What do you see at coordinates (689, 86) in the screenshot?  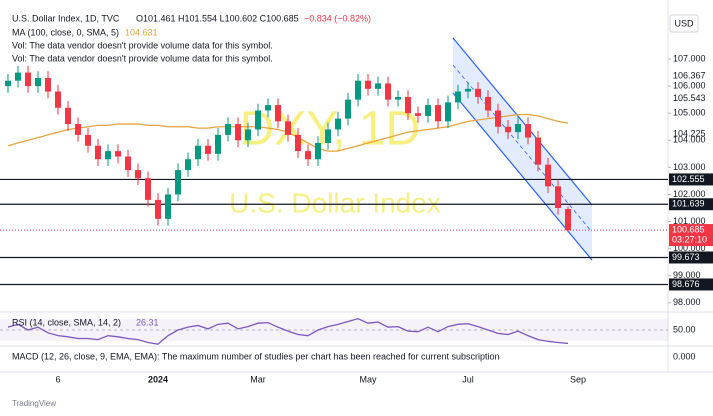 I see `y-tick-label: 106.000` at bounding box center [689, 86].